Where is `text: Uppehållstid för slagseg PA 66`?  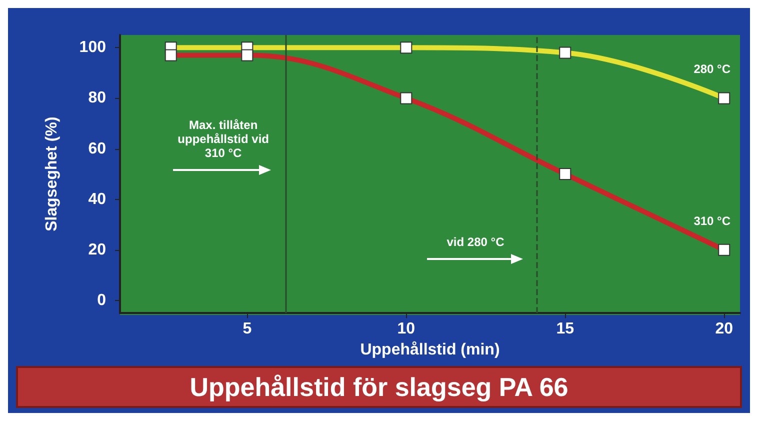 text: Uppehållstid för slagseg PA 66 is located at coordinates (379, 387).